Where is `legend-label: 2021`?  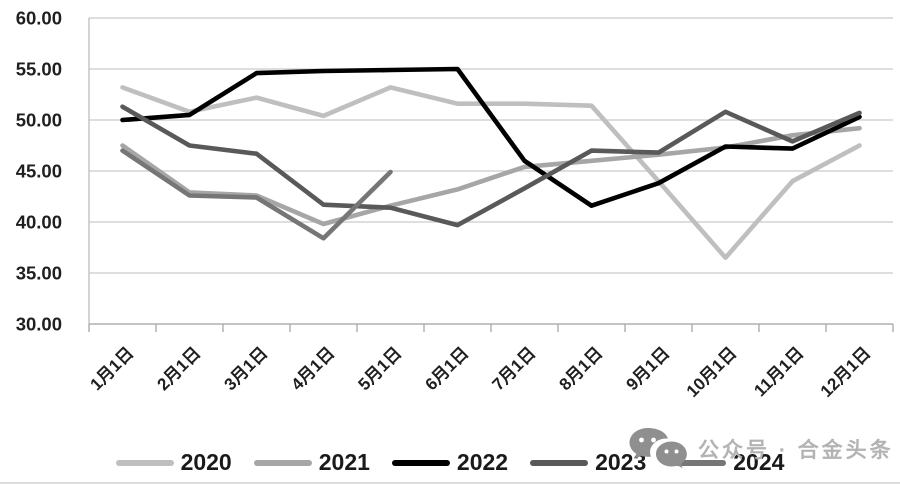 legend-label: 2021 is located at coordinates (344, 462).